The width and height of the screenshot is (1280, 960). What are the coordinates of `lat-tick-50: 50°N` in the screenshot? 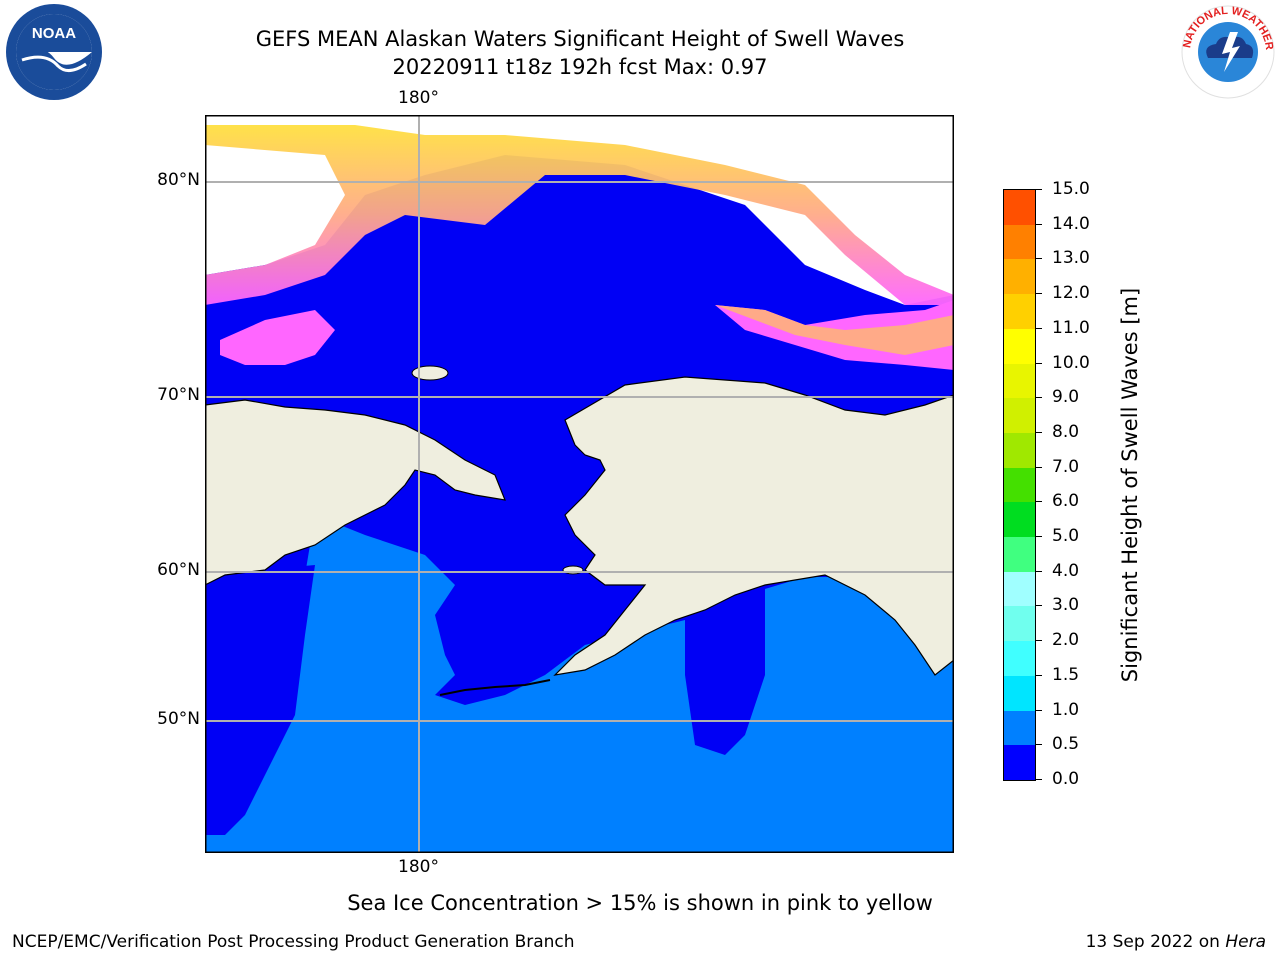 It's located at (178, 719).